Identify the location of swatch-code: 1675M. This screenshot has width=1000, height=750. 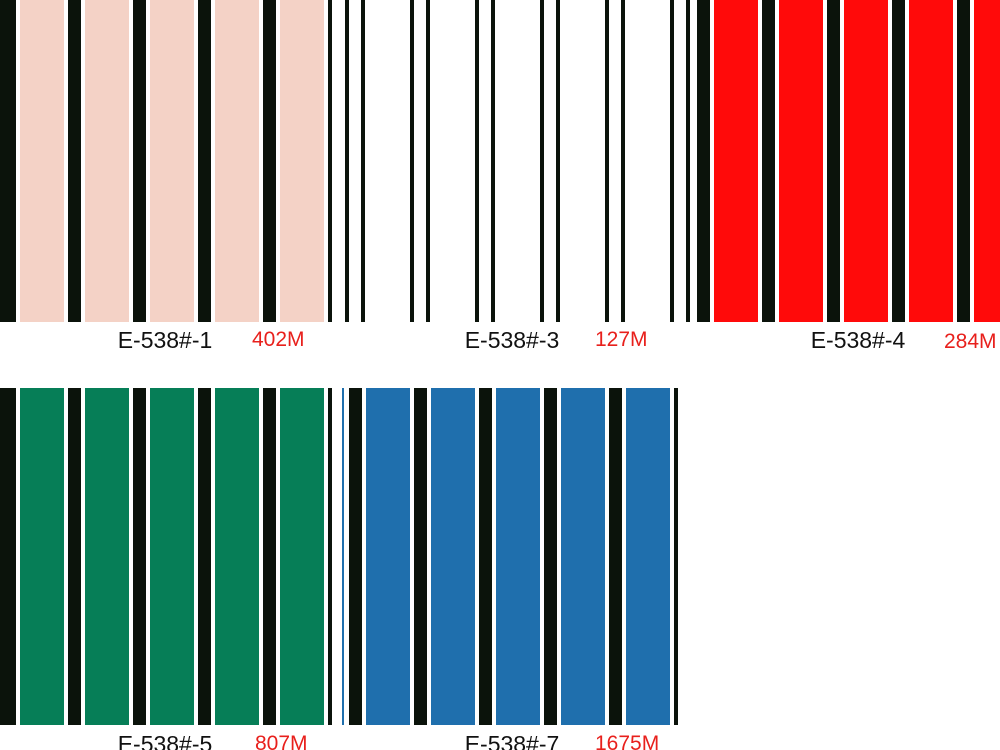
(627, 741).